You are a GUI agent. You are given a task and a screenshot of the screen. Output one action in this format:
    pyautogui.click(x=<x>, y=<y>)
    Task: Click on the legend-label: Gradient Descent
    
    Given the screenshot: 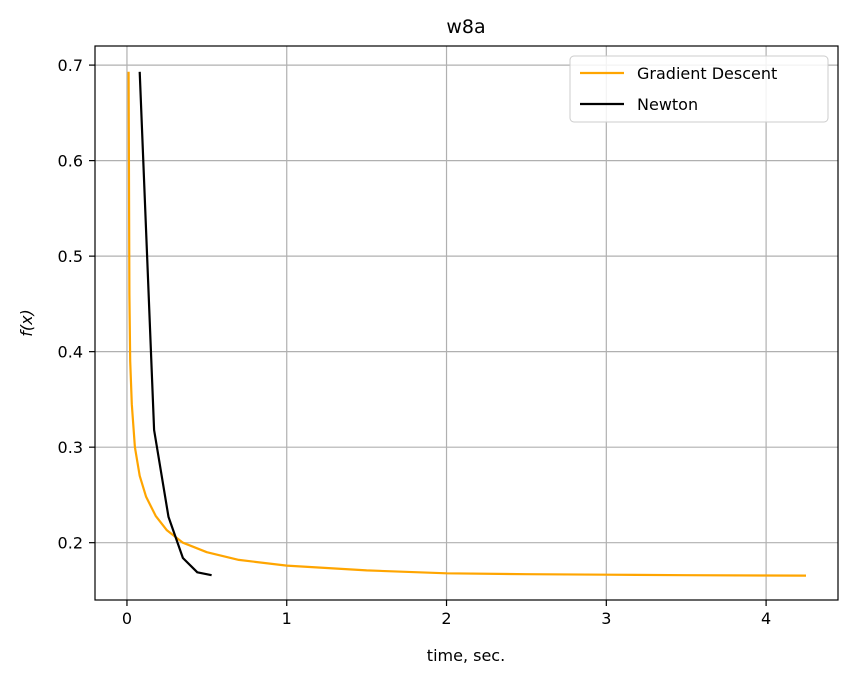 What is the action you would take?
    pyautogui.click(x=707, y=73)
    